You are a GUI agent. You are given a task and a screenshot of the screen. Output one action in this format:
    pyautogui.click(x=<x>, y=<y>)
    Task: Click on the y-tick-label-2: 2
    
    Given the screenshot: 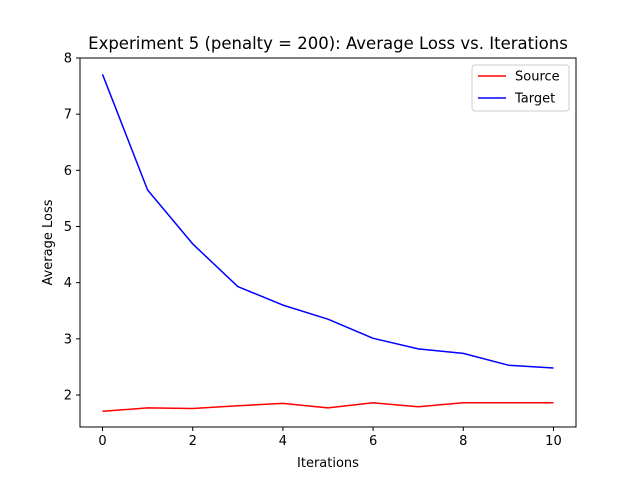 What is the action you would take?
    pyautogui.click(x=68, y=395)
    